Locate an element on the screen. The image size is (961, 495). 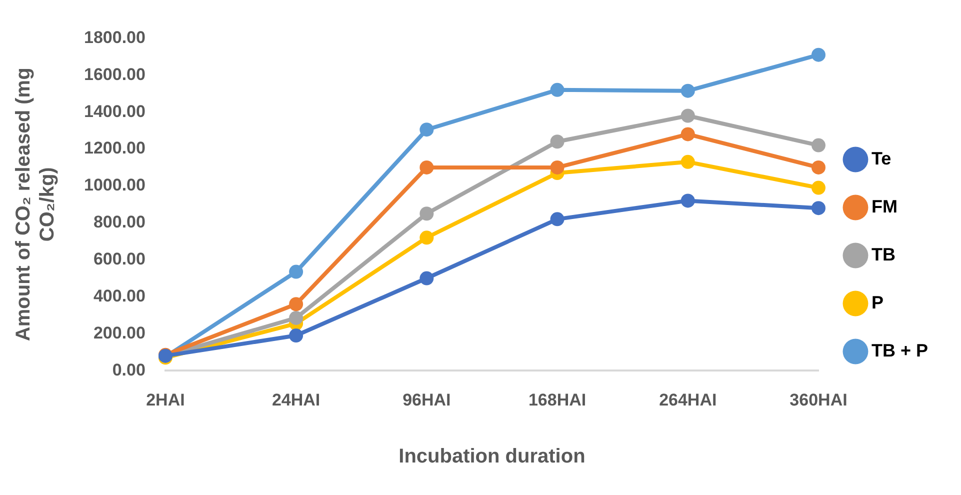
y-tick-label: 0.00 is located at coordinates (129, 370).